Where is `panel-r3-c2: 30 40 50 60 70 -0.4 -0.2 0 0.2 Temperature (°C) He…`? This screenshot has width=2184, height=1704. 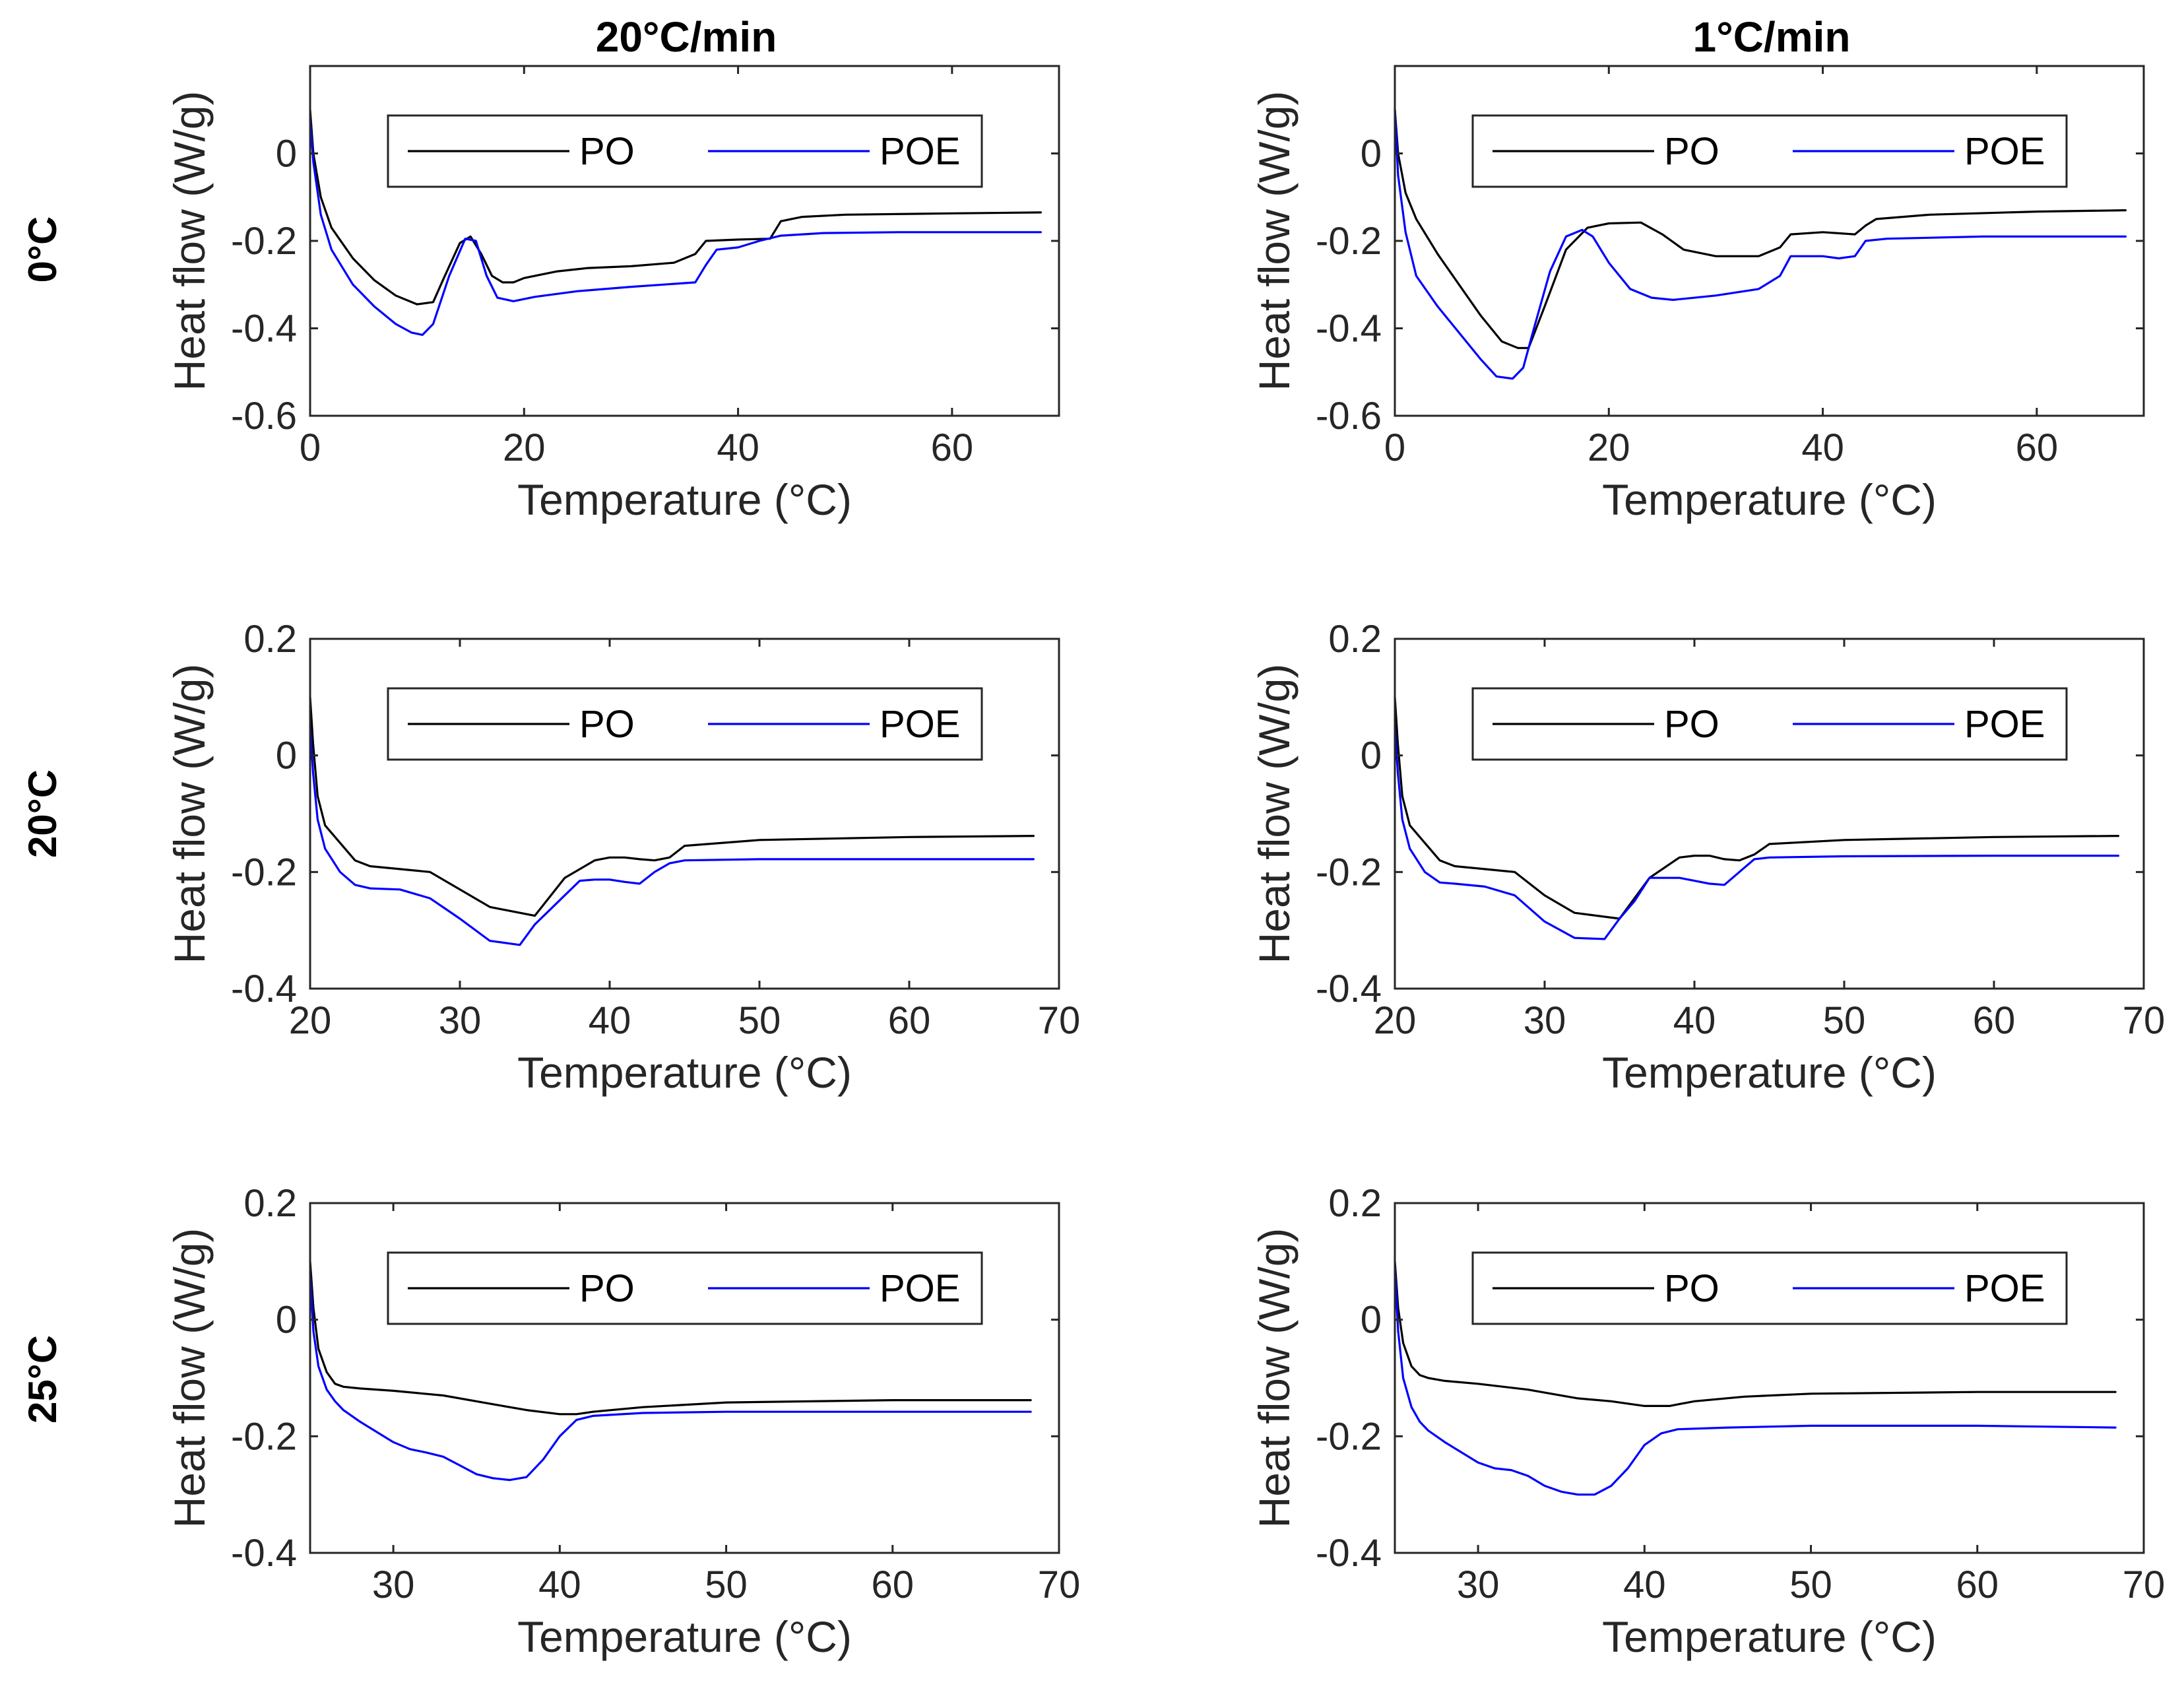
panel-r3-c2: 30 40 50 60 70 -0.4 -0.2 0 0.2 Temperature (°C) He… is located at coordinates (1707, 1421).